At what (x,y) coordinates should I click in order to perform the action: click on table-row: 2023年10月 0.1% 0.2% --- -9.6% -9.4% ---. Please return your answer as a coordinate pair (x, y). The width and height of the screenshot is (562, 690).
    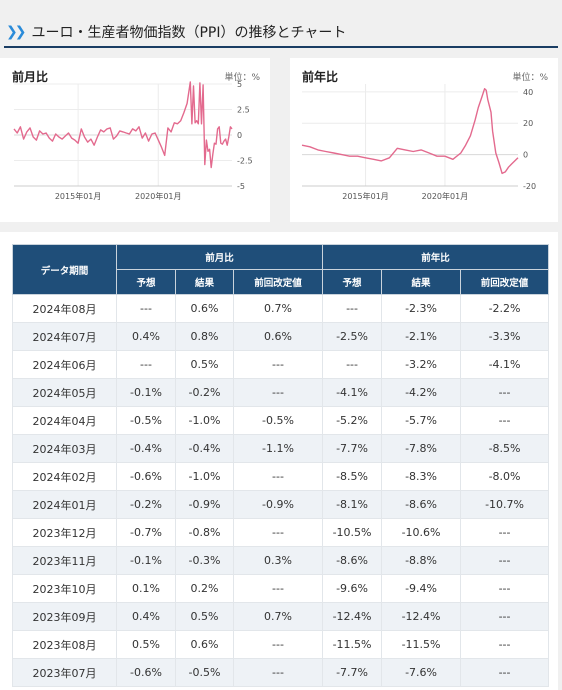
    Looking at the image, I should click on (281, 588).